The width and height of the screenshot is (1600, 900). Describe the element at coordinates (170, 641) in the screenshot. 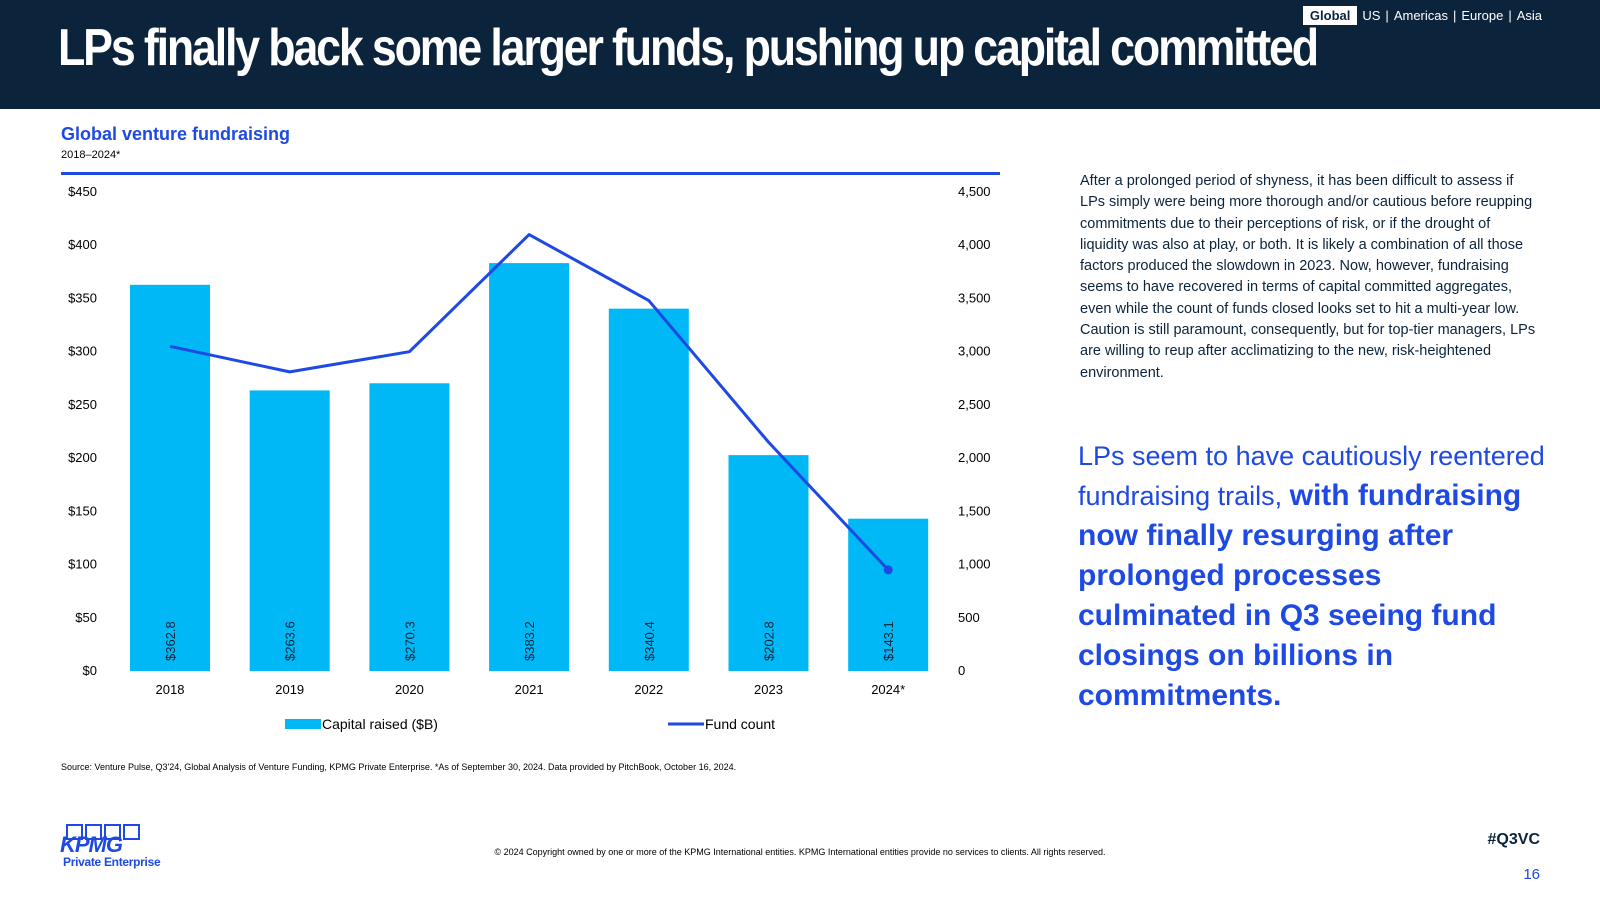

I see `bar-data-label: $362.8` at that location.